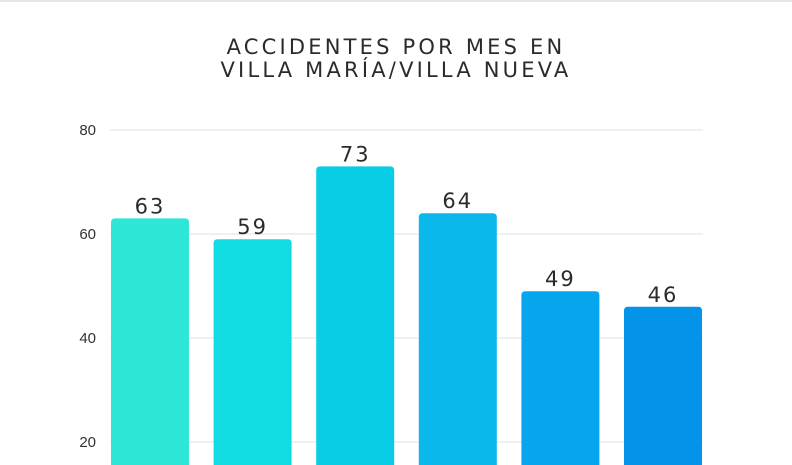 The height and width of the screenshot is (465, 792). Describe the element at coordinates (87, 130) in the screenshot. I see `y-tick-label: 80` at that location.